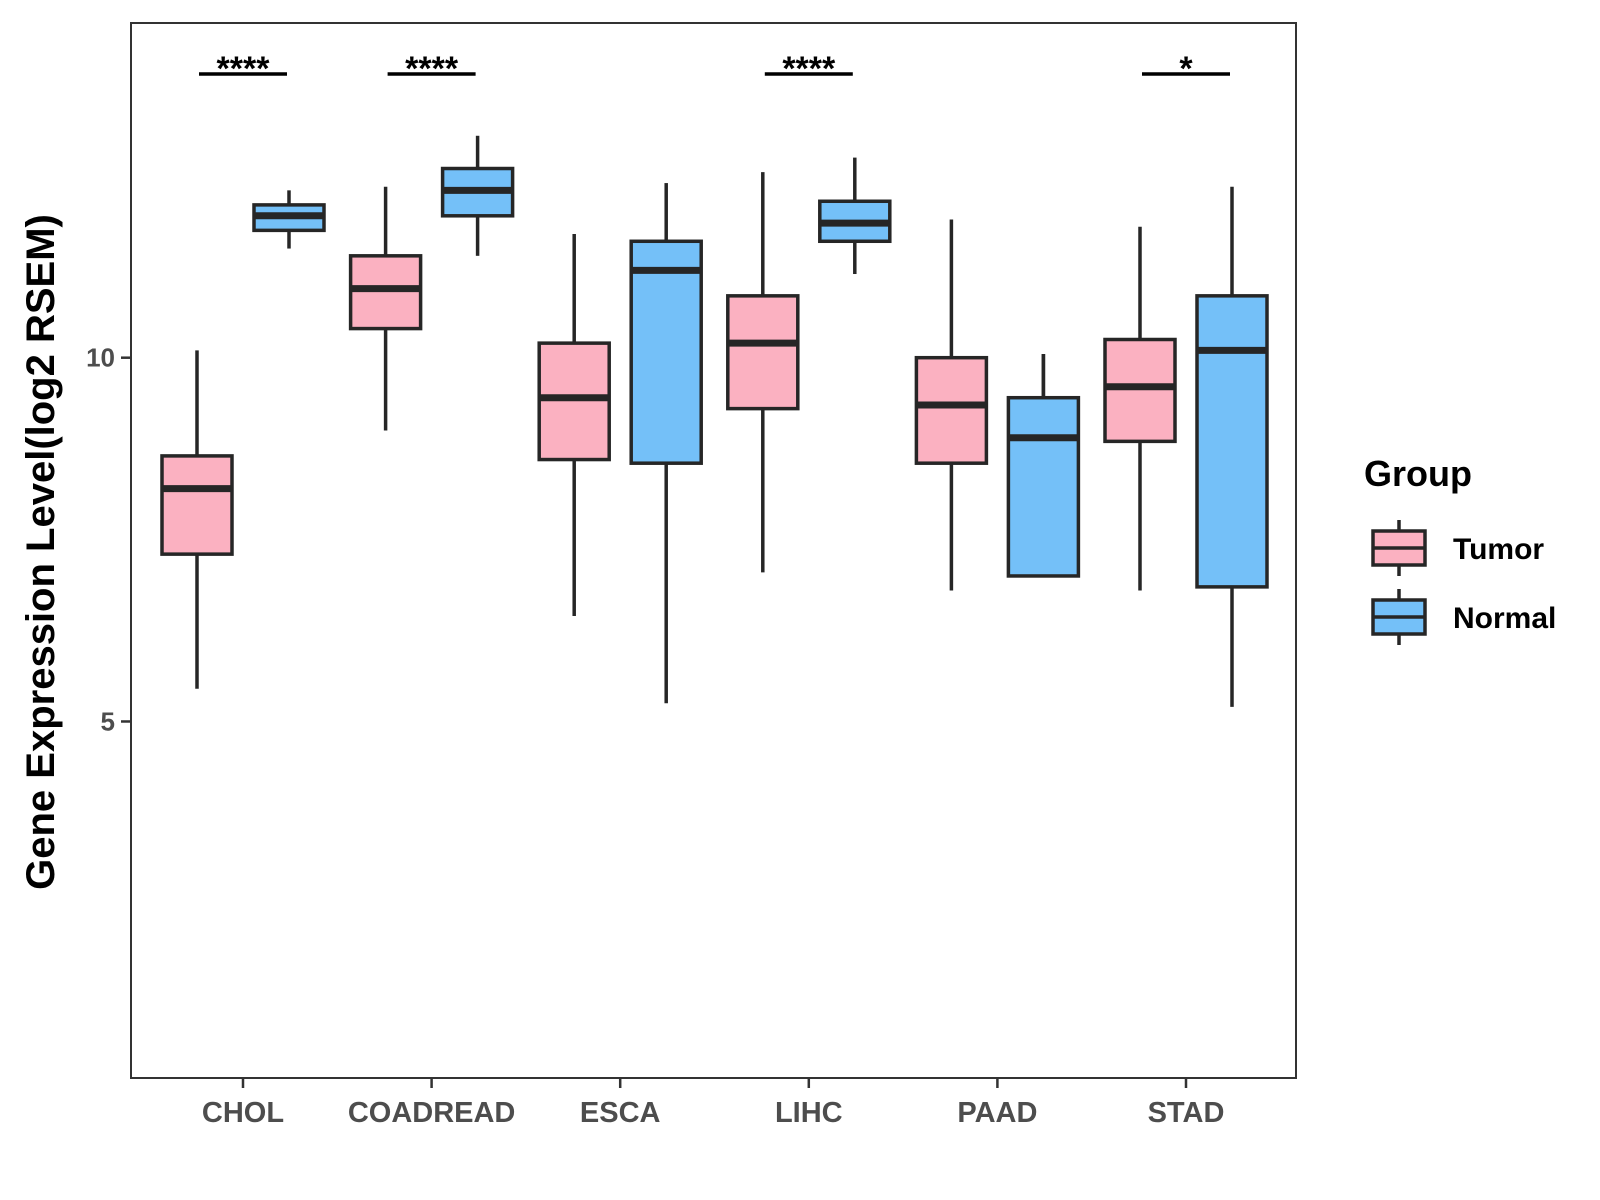 The width and height of the screenshot is (1600, 1200). What do you see at coordinates (432, 1113) in the screenshot?
I see `x-tick-label: COADREAD` at bounding box center [432, 1113].